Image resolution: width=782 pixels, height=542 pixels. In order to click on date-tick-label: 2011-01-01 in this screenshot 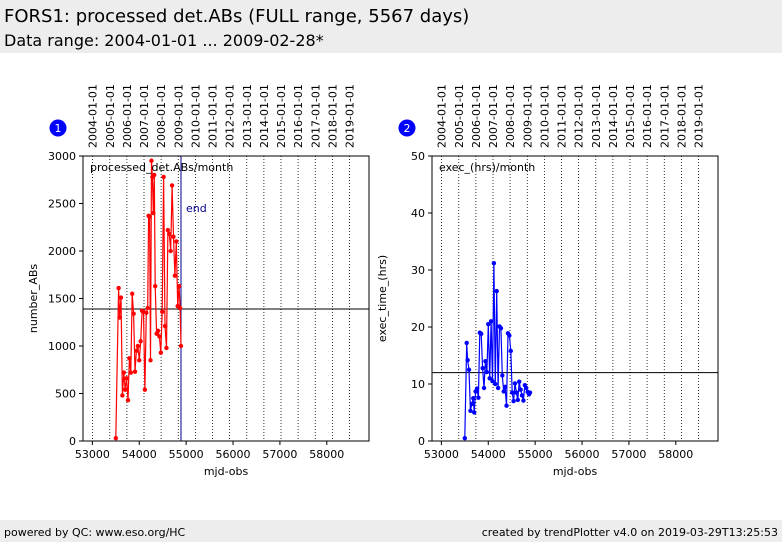, I will do `click(212, 116)`.